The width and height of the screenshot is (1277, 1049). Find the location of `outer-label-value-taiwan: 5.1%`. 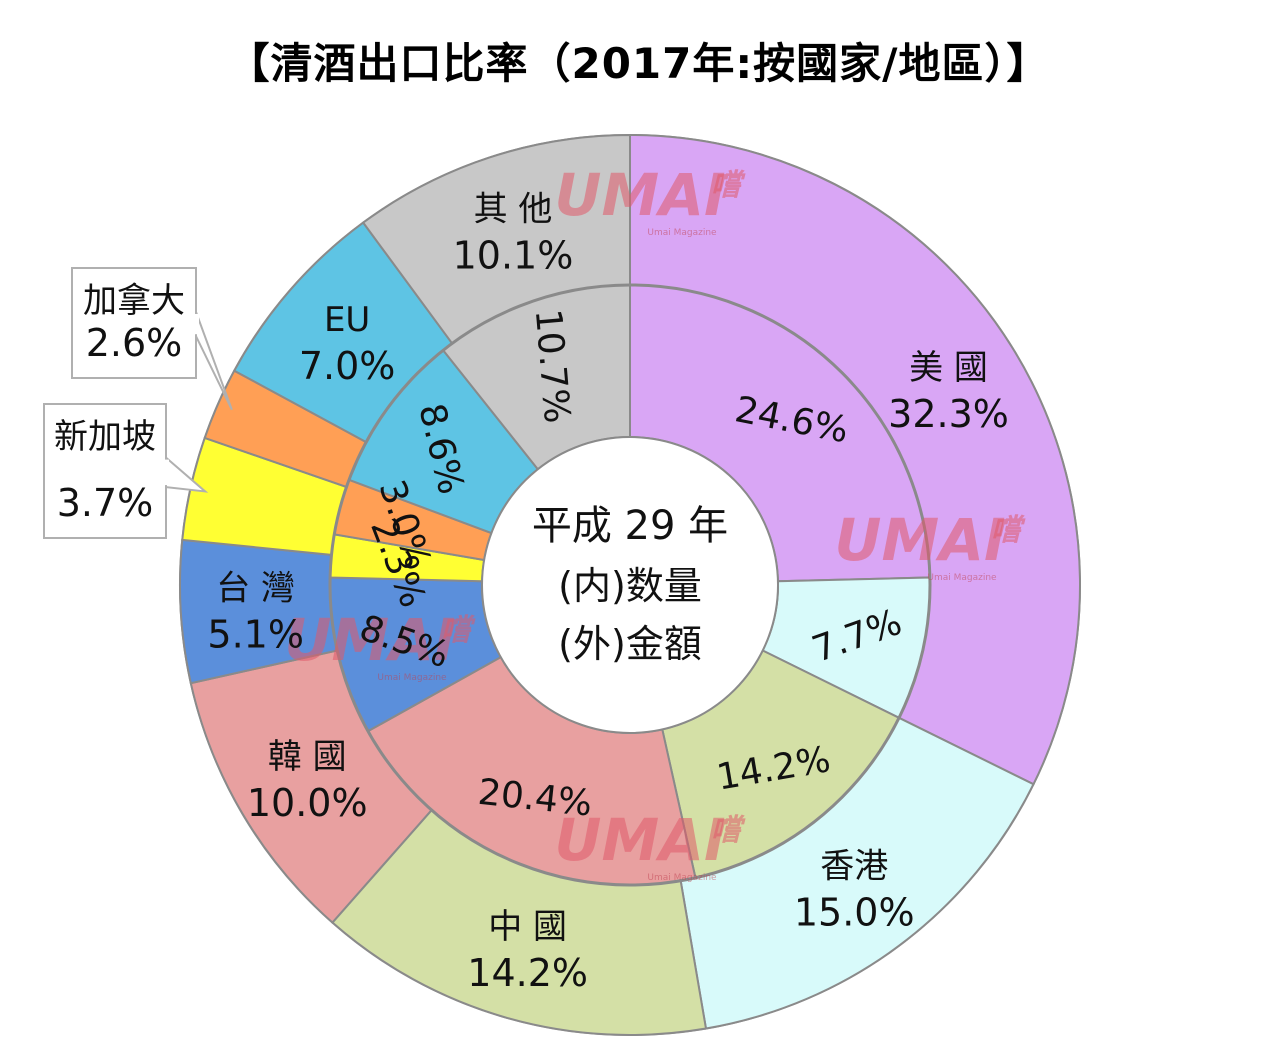

outer-label-value-taiwan: 5.1% is located at coordinates (255, 634).